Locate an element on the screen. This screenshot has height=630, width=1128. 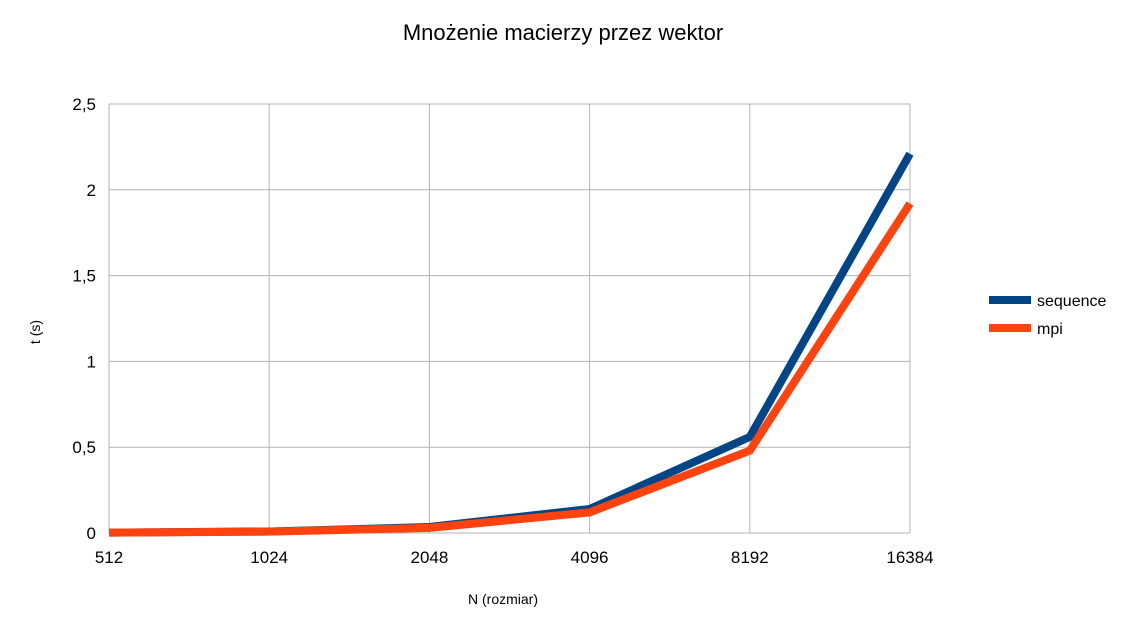
y-tick-label: 1,5 is located at coordinates (84, 276).